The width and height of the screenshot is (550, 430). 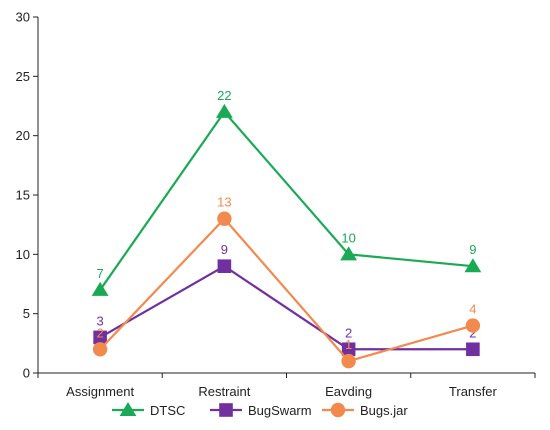 I want to click on y-axis-ticks: 0 5 10 15 20 25 30, so click(x=27, y=195).